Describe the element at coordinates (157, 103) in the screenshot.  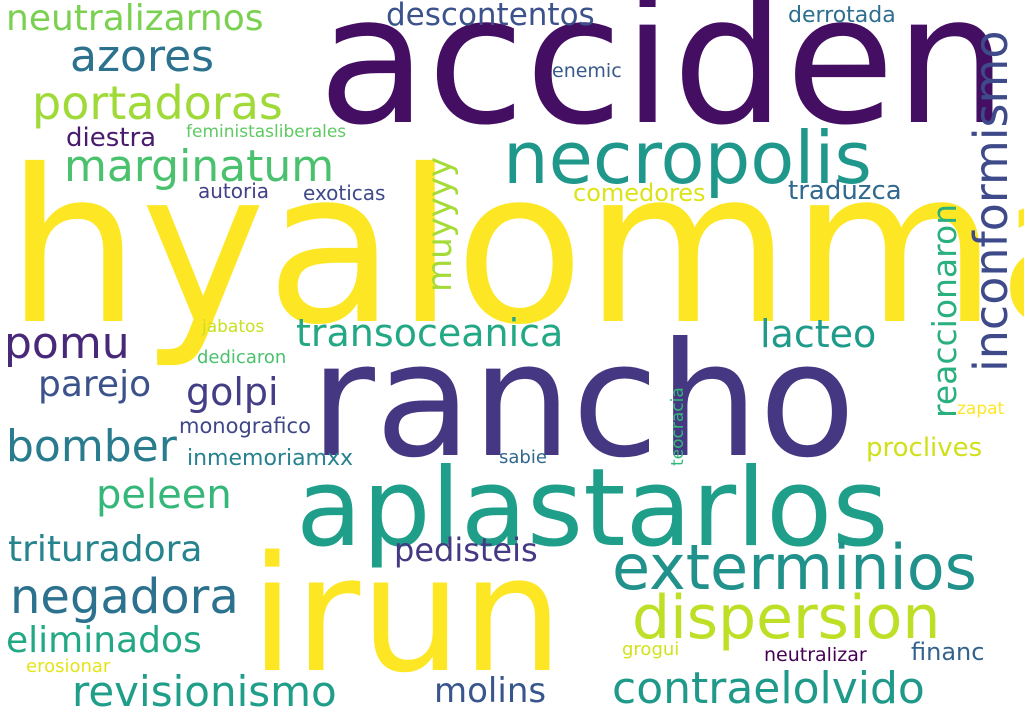
I see `word-portadoras: portadoras` at that location.